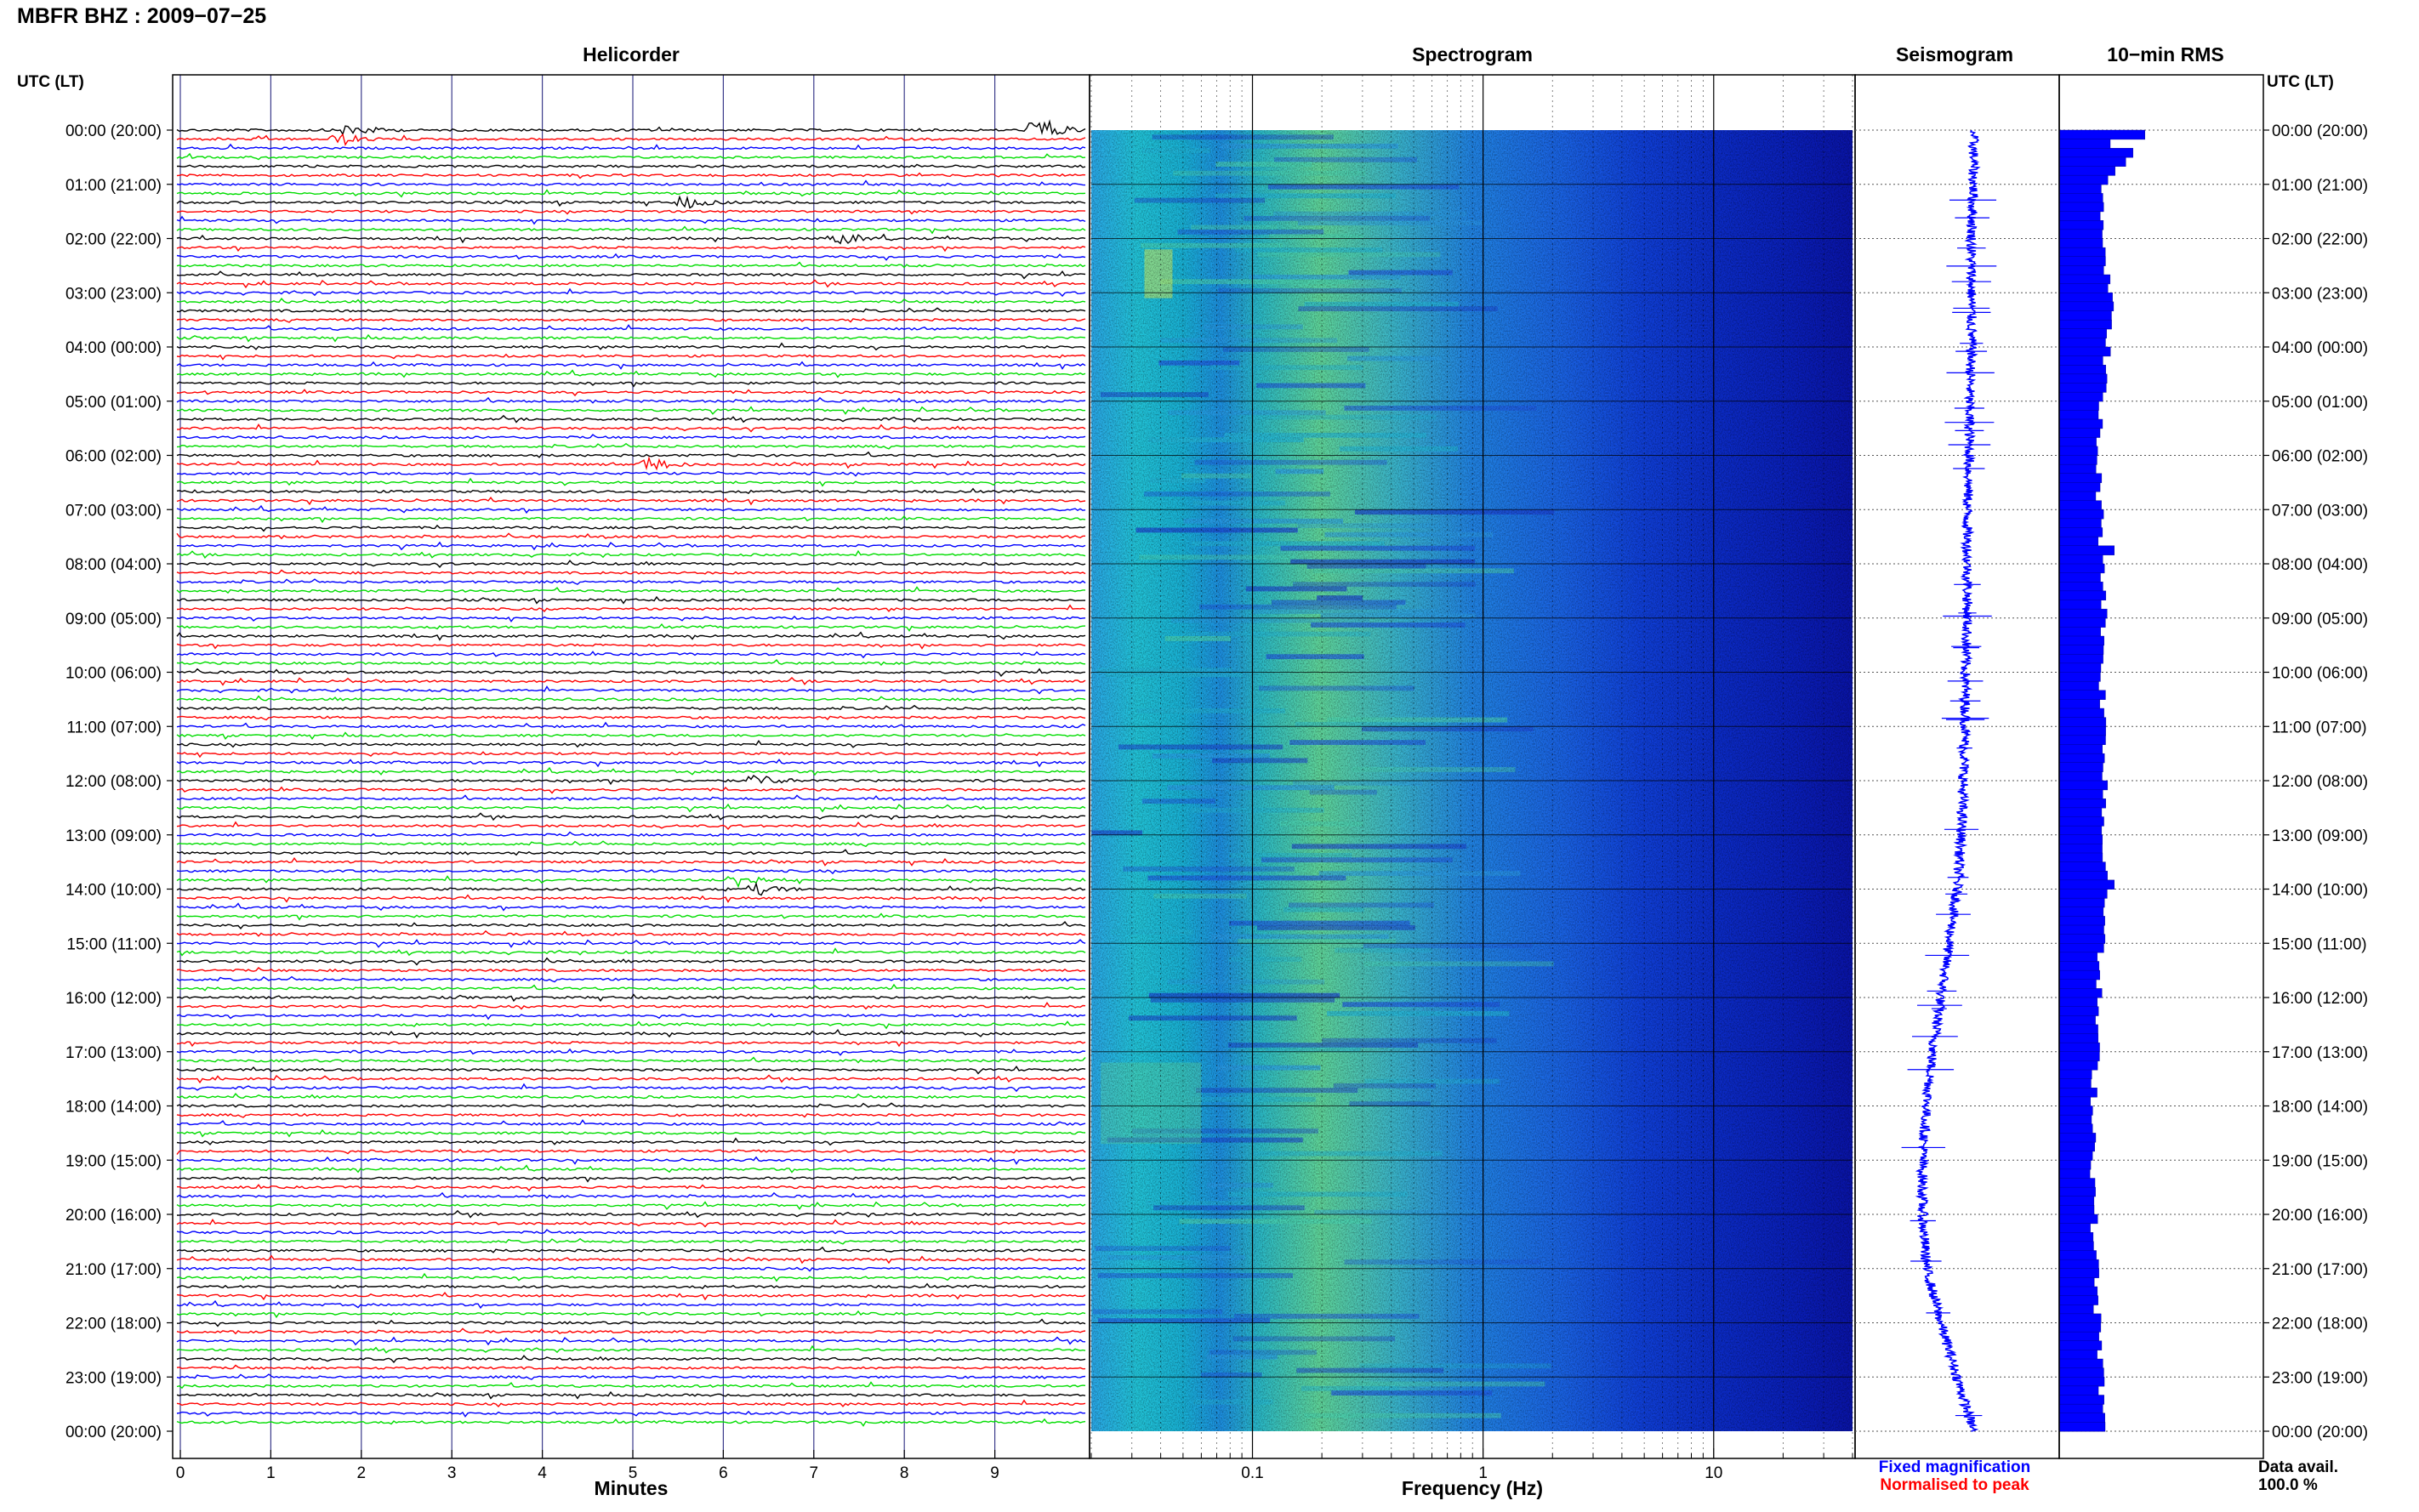 This screenshot has width=2419, height=1512. What do you see at coordinates (113, 999) in the screenshot?
I see `helicorder-row-label: 16:00 (12:00)` at bounding box center [113, 999].